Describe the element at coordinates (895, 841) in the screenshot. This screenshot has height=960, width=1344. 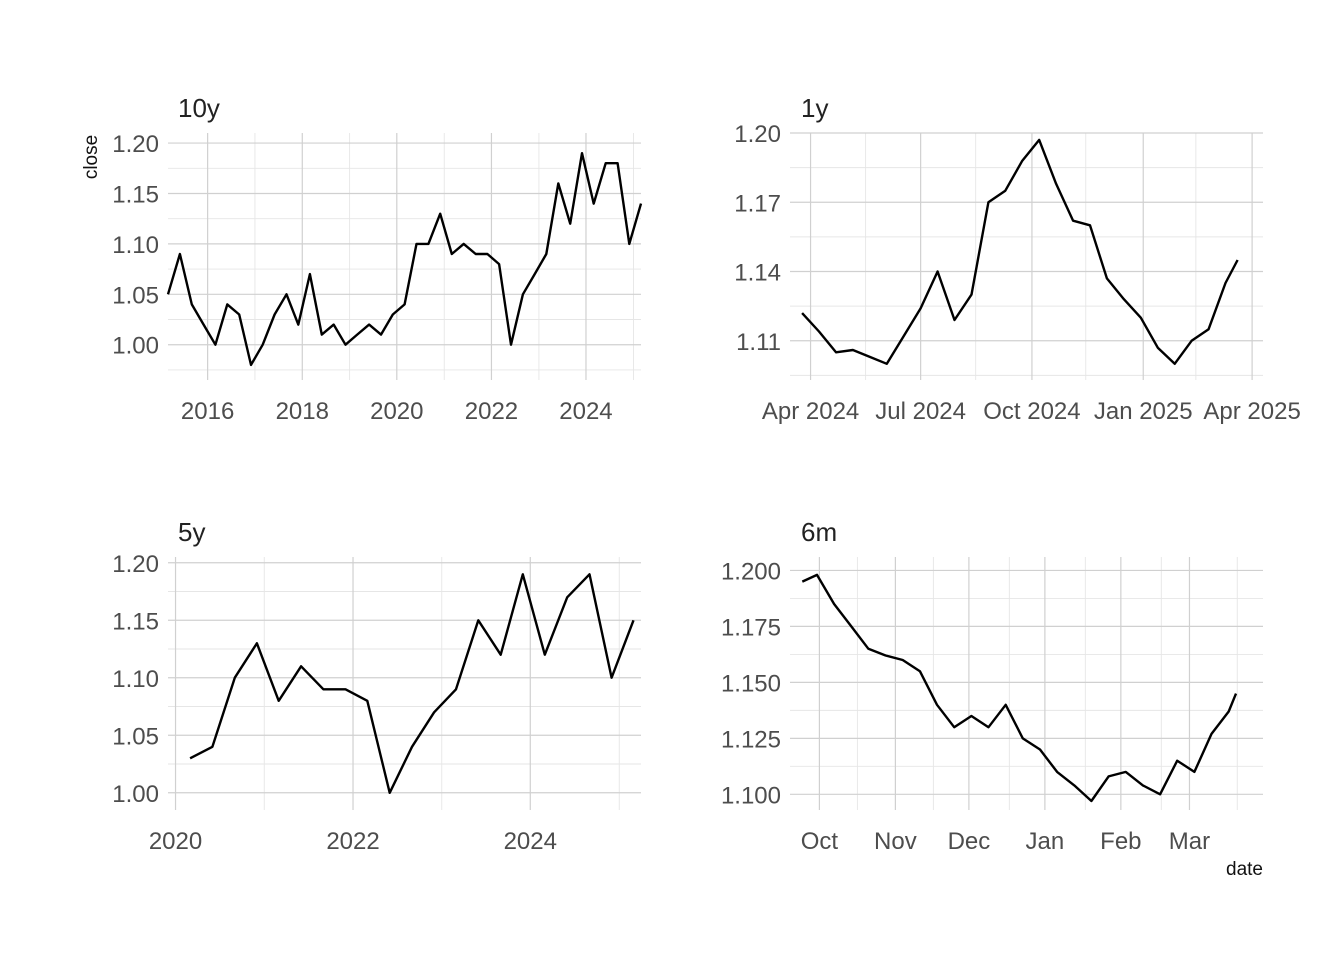
I see `x-tick-label: Nov` at that location.